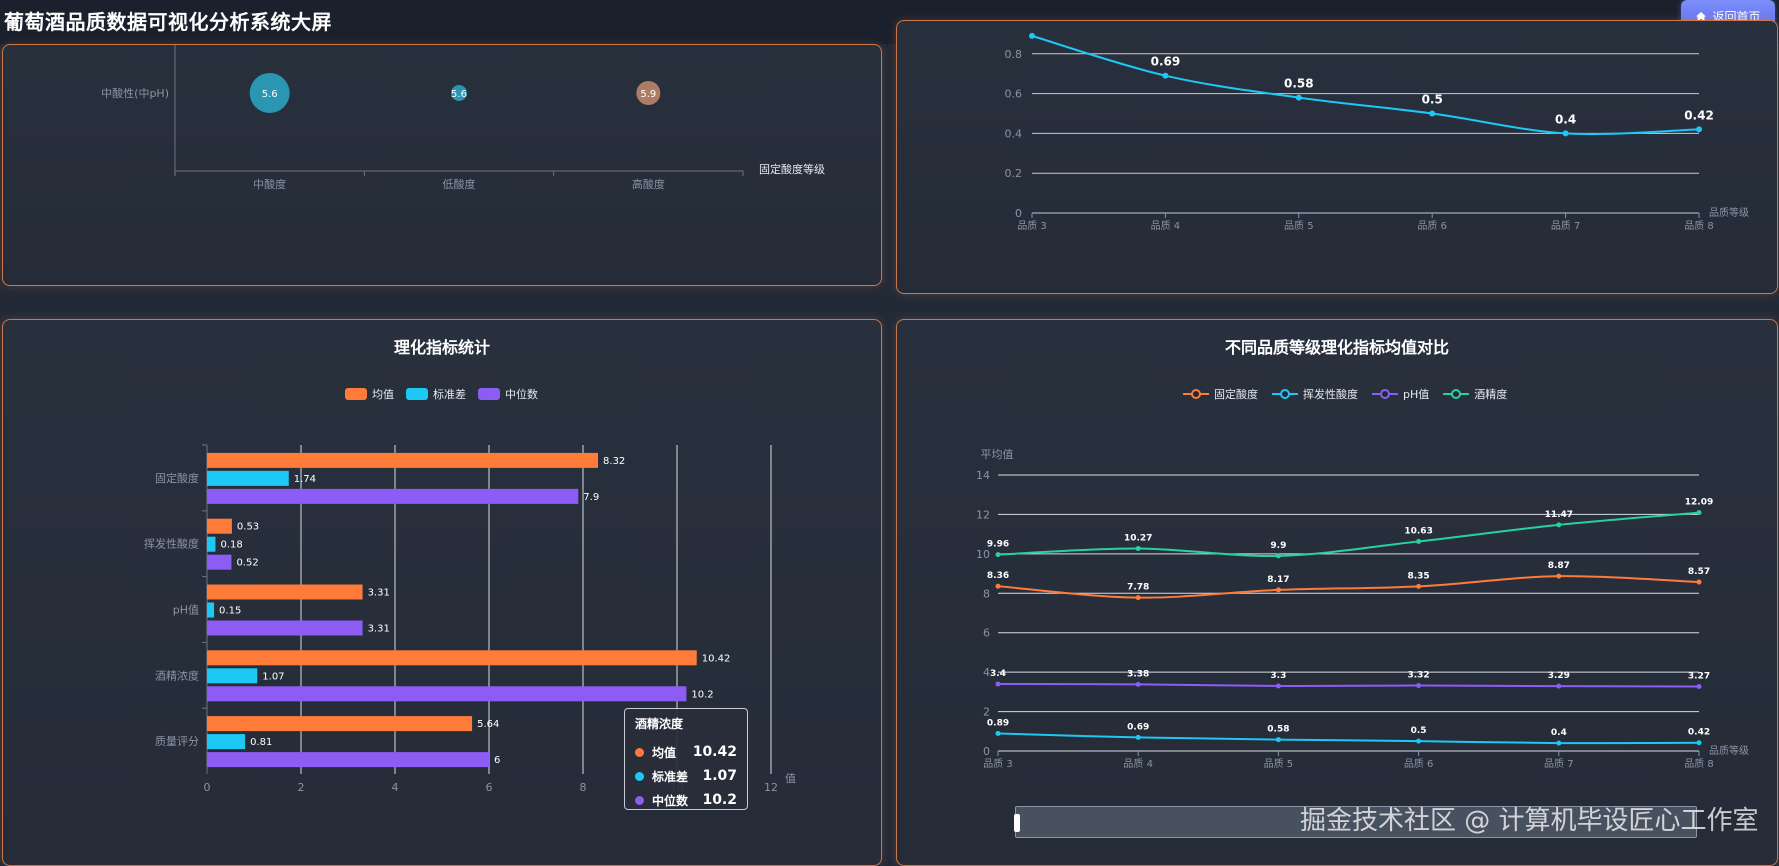 Image resolution: width=1779 pixels, height=866 pixels. What do you see at coordinates (1017, 823) in the screenshot?
I see `zoom-handle` at bounding box center [1017, 823].